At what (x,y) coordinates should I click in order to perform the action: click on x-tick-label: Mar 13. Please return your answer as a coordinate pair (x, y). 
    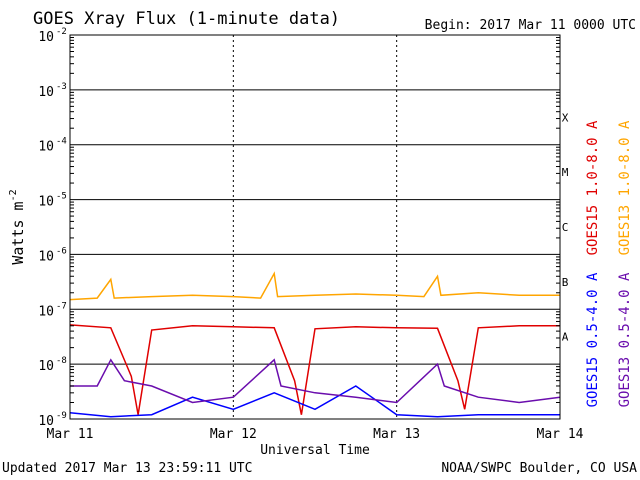
    Looking at the image, I should click on (396, 434).